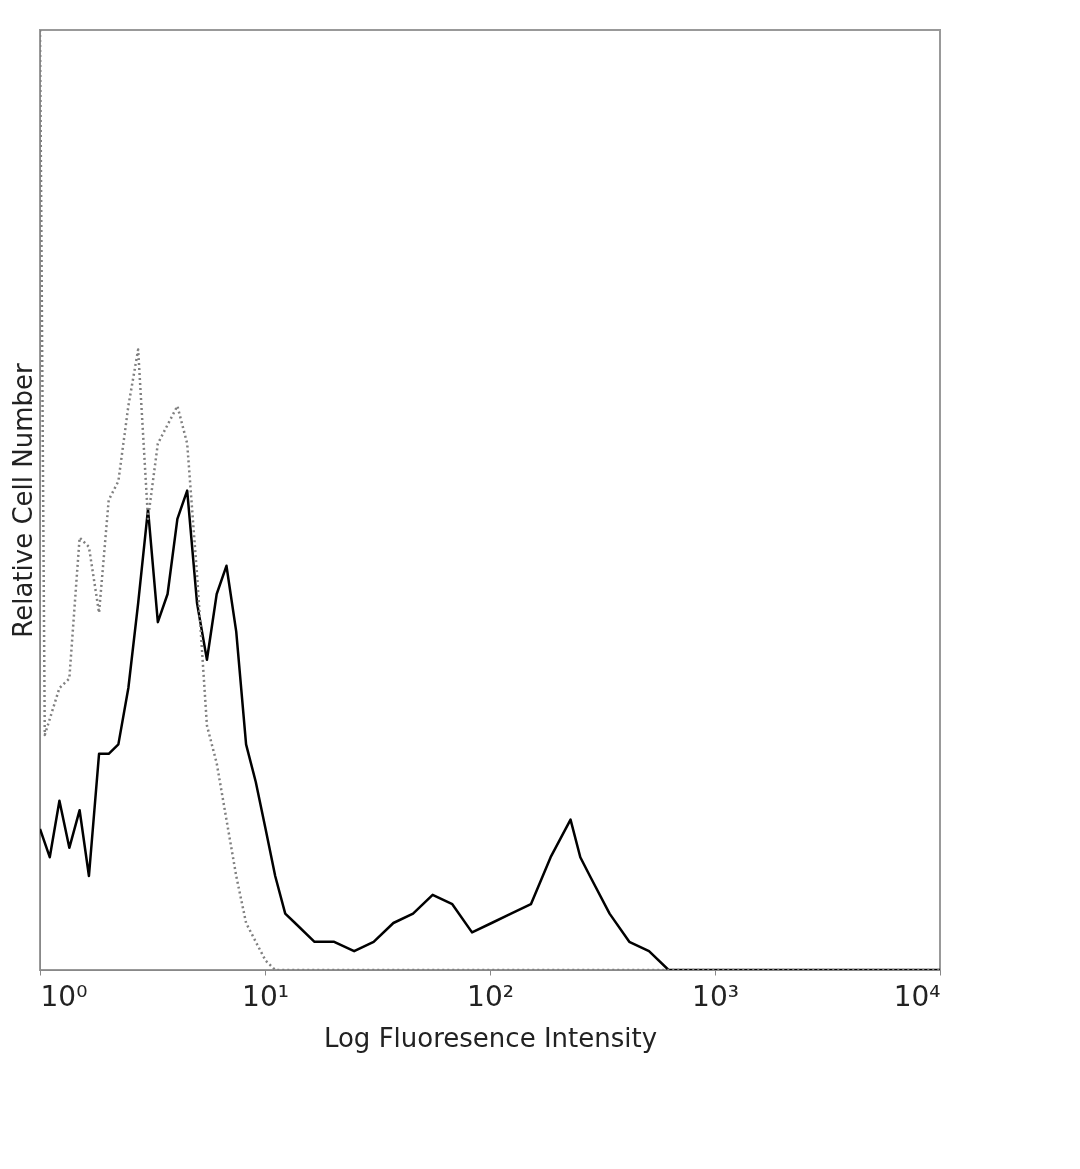 This screenshot has height=1169, width=1080. Describe the element at coordinates (22, 500) in the screenshot. I see `y-axis-title: Relative Cell Number` at that location.